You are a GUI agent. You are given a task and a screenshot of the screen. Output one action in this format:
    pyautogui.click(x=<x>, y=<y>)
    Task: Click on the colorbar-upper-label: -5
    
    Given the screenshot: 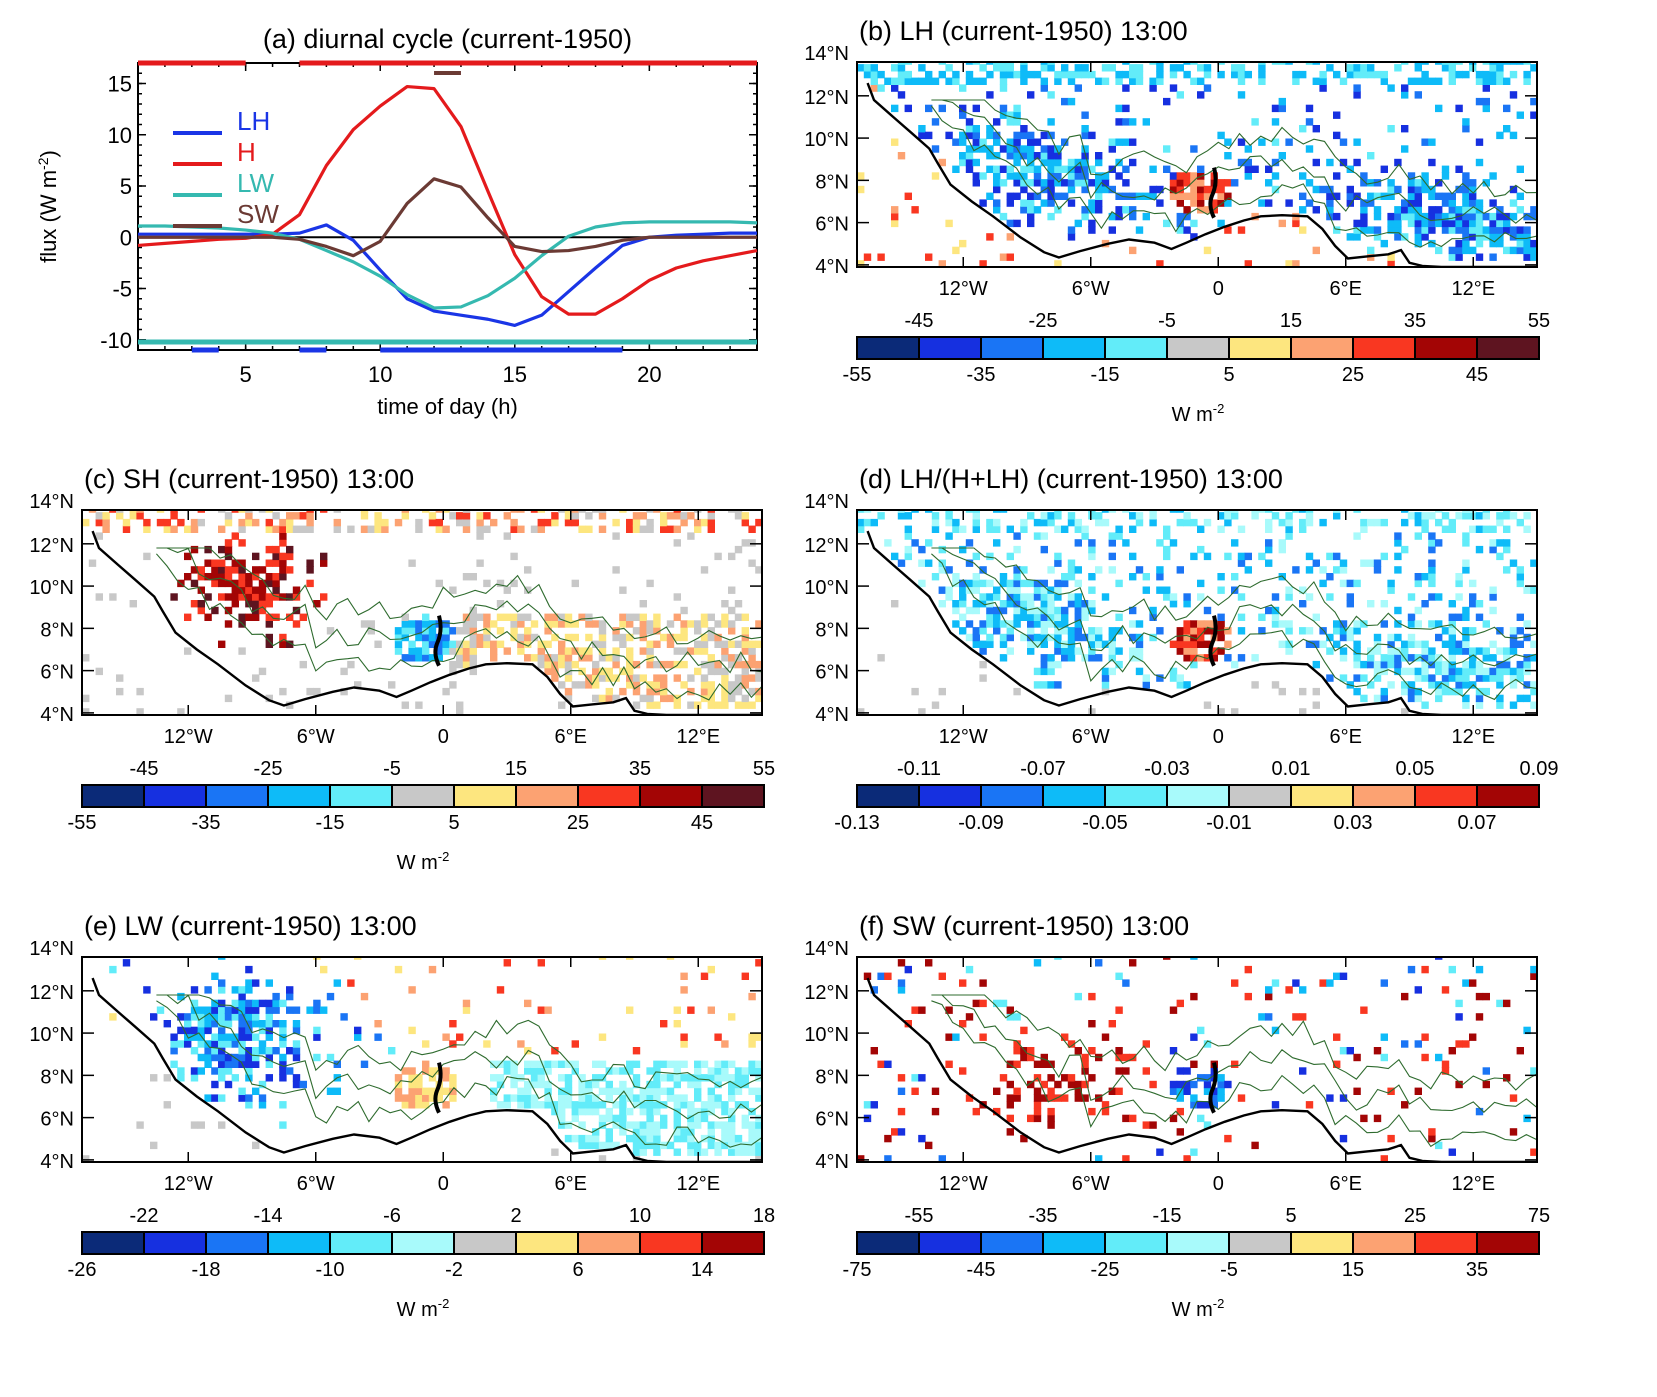 What is the action you would take?
    pyautogui.click(x=392, y=769)
    